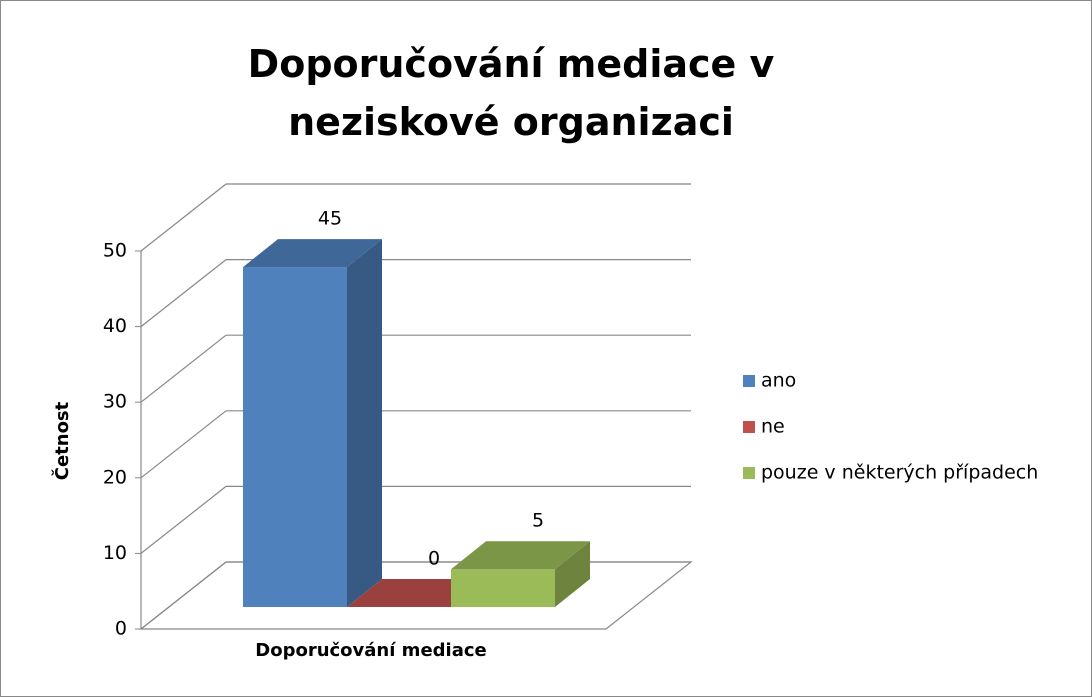  What do you see at coordinates (115, 326) in the screenshot?
I see `y-tick-label: 40` at bounding box center [115, 326].